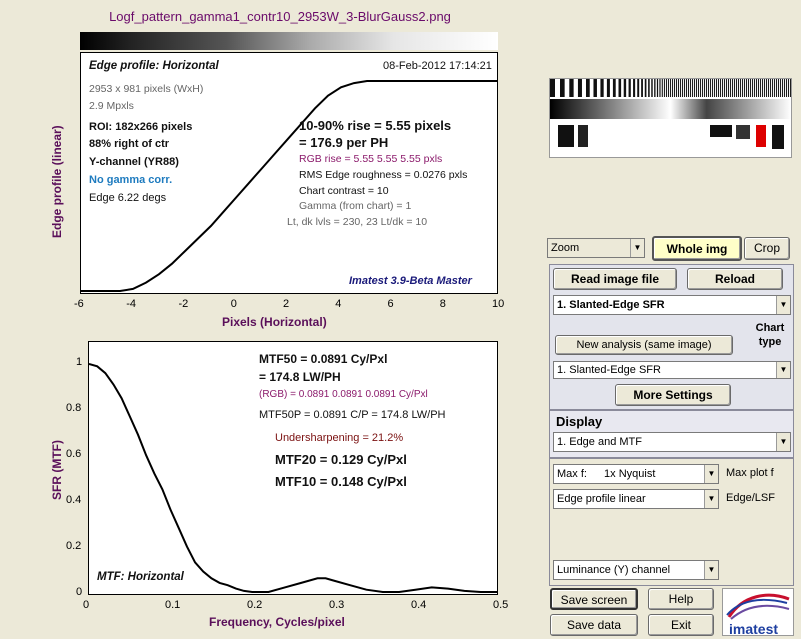 The width and height of the screenshot is (801, 639). Describe the element at coordinates (134, 162) in the screenshot. I see `channel-info: Y-channel (YR88)` at that location.